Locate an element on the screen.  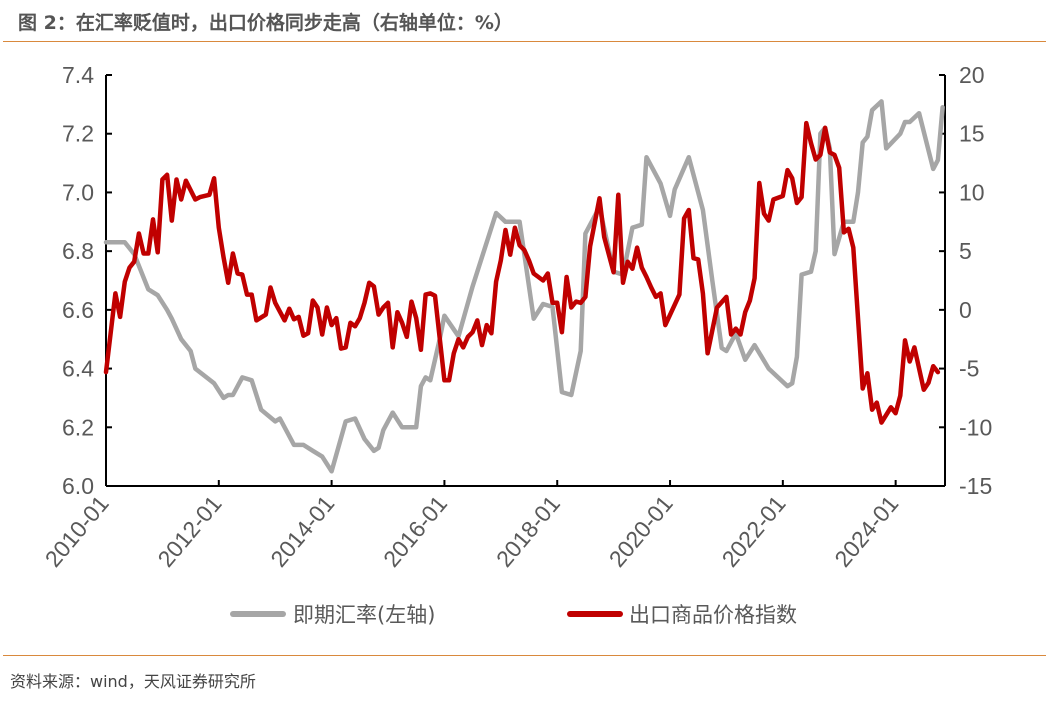
x-tick-label: 2010-01 is located at coordinates (77, 531).